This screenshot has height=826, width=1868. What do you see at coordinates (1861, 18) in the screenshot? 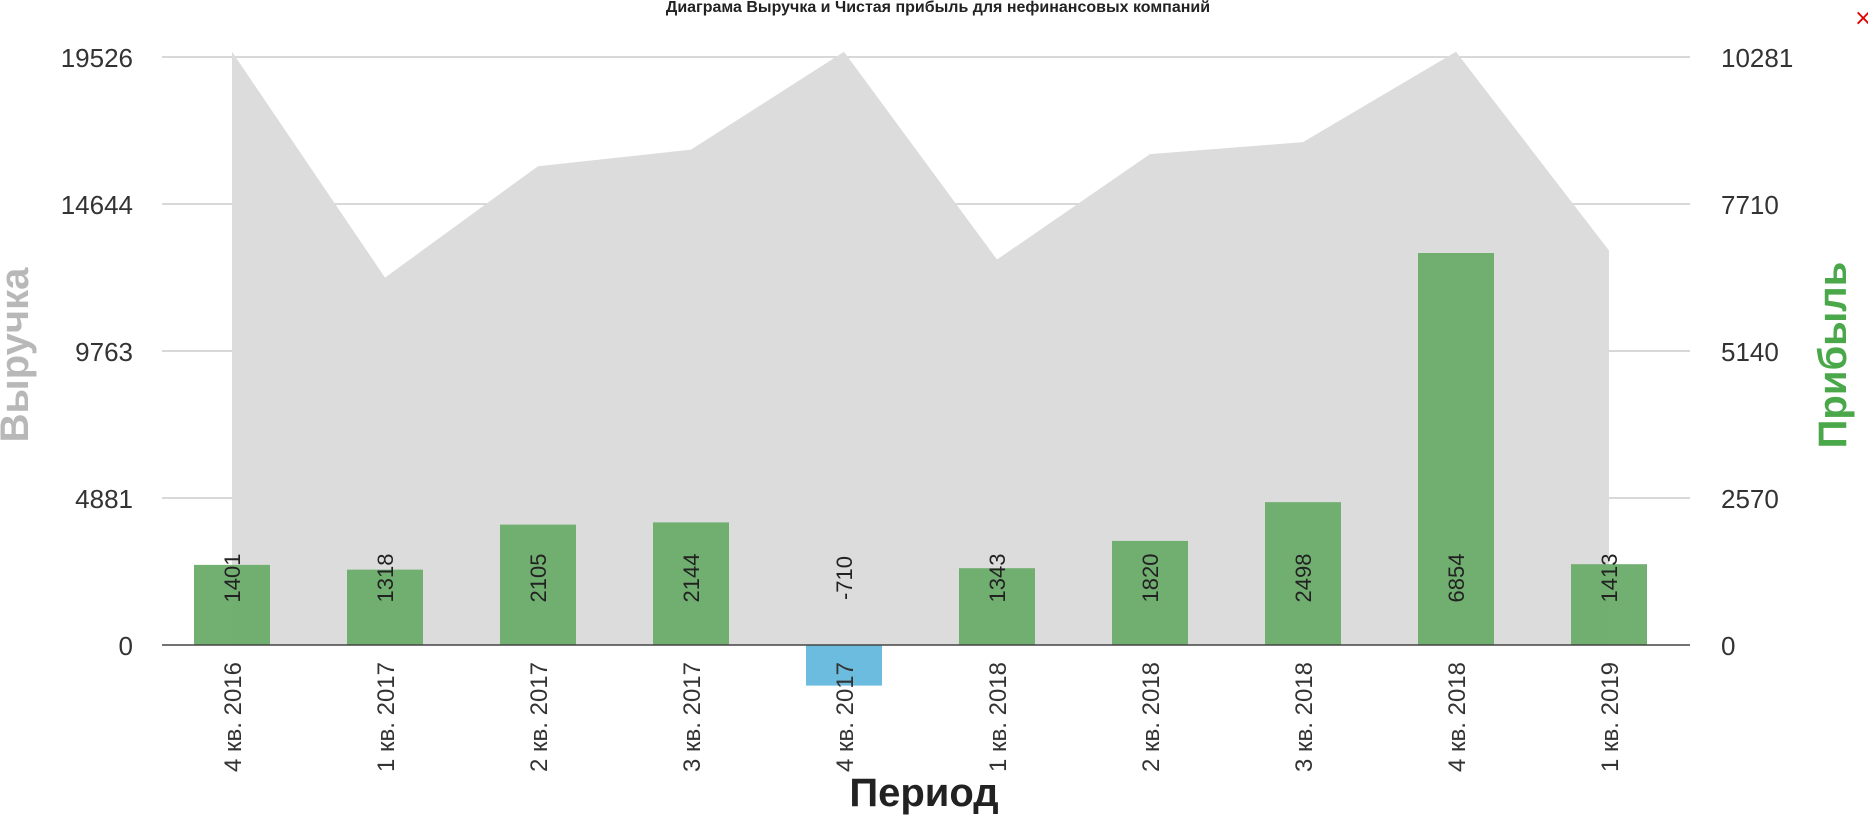
I see `close-icon: ×` at bounding box center [1861, 18].